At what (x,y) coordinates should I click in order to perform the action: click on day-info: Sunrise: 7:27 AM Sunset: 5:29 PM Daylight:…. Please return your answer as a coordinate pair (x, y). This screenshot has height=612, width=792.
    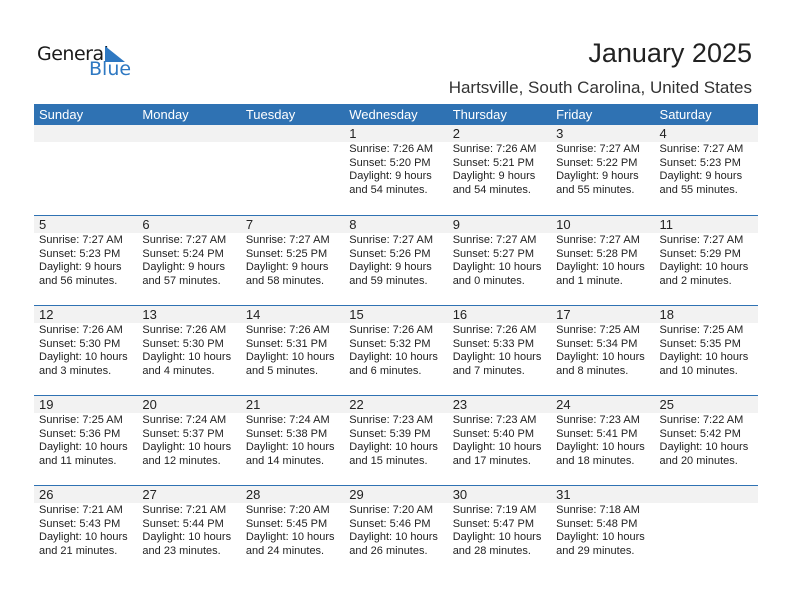
    Looking at the image, I should click on (706, 260).